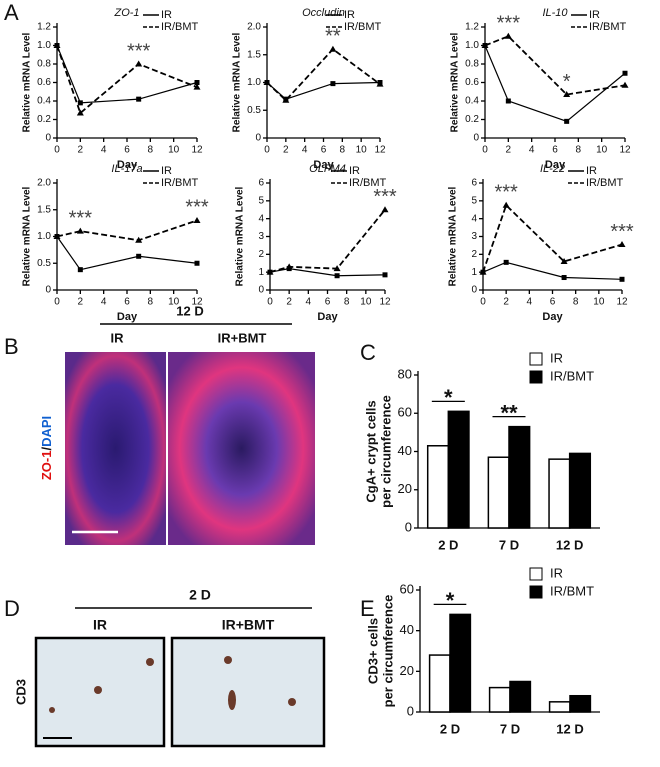 The height and width of the screenshot is (767, 660). I want to click on chart-title: IL-10, so click(555, 13).